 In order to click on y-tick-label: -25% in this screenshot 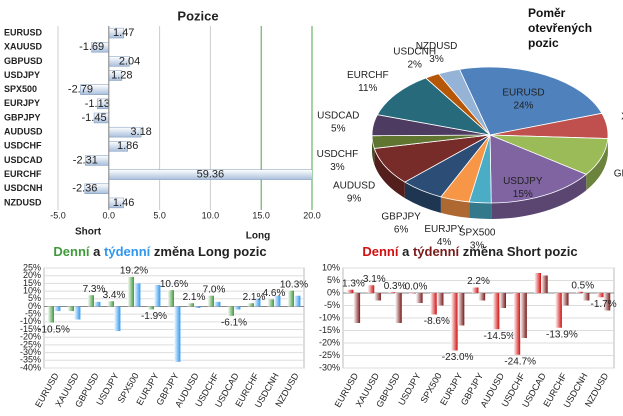, I will do `click(30, 344)`.